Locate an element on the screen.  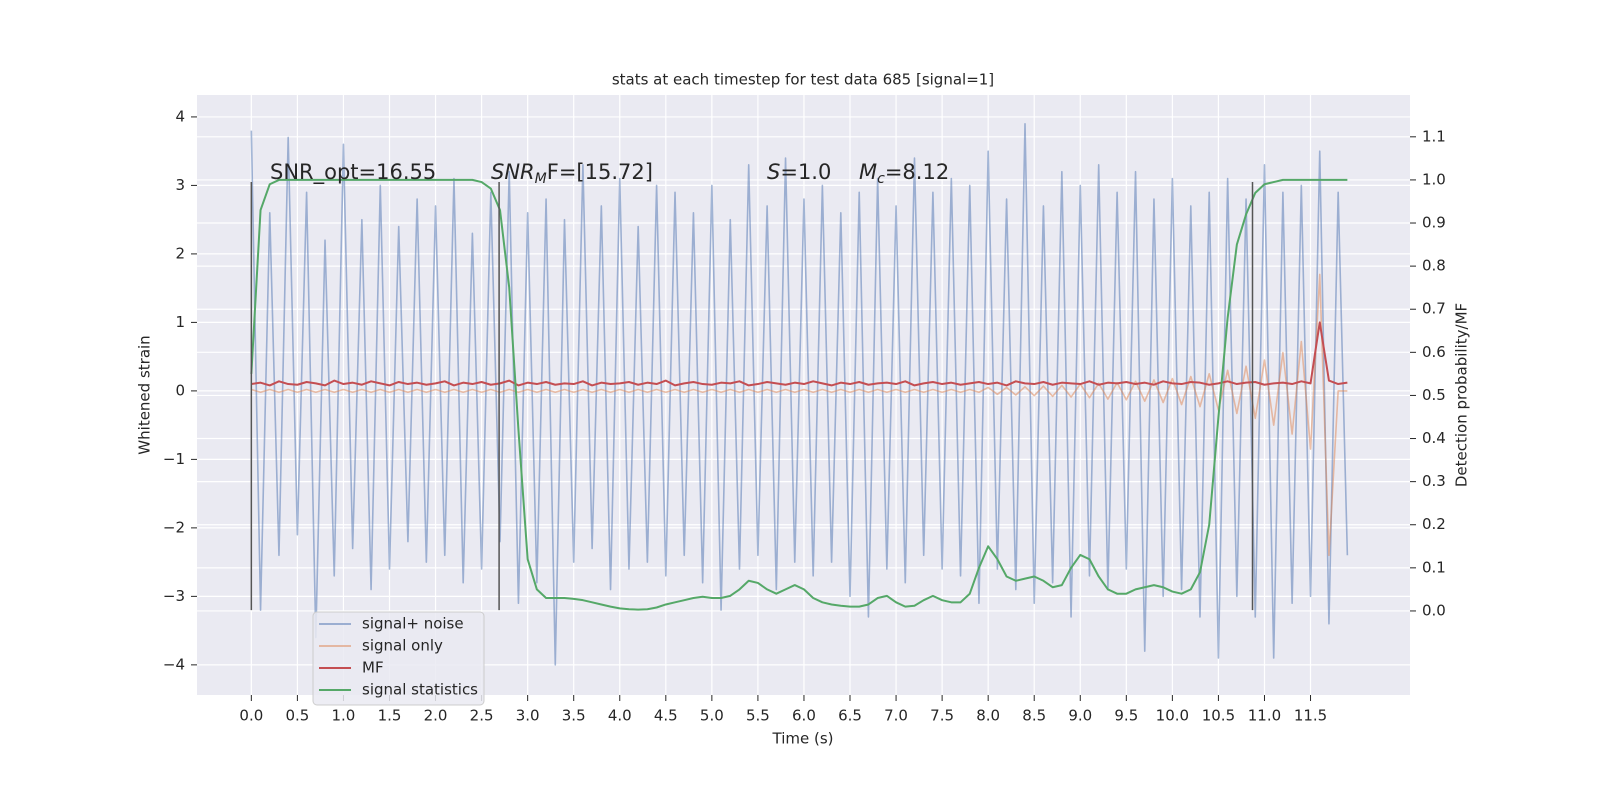
x-tick-label: 10.0 is located at coordinates (1172, 716).